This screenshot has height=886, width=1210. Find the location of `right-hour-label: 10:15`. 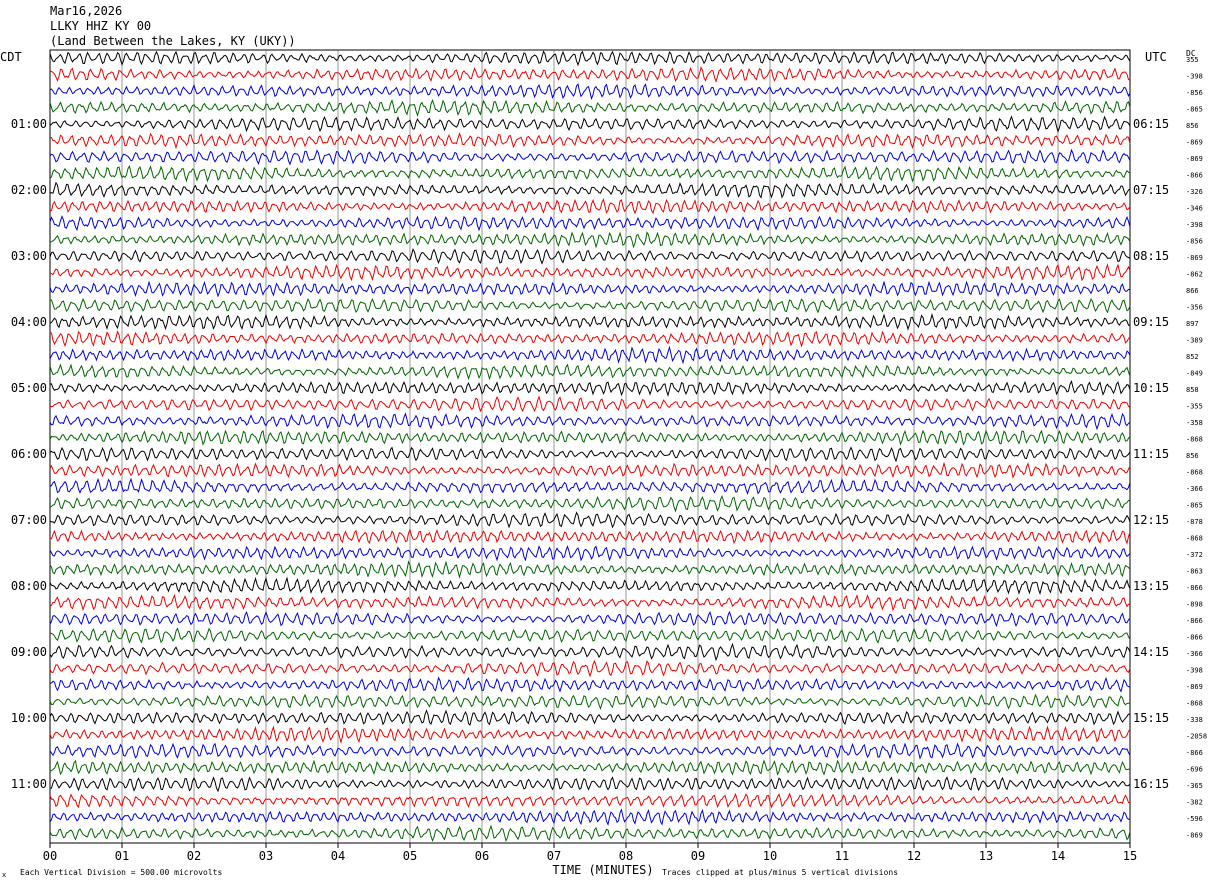

right-hour-label: 10:15 is located at coordinates (1151, 388).